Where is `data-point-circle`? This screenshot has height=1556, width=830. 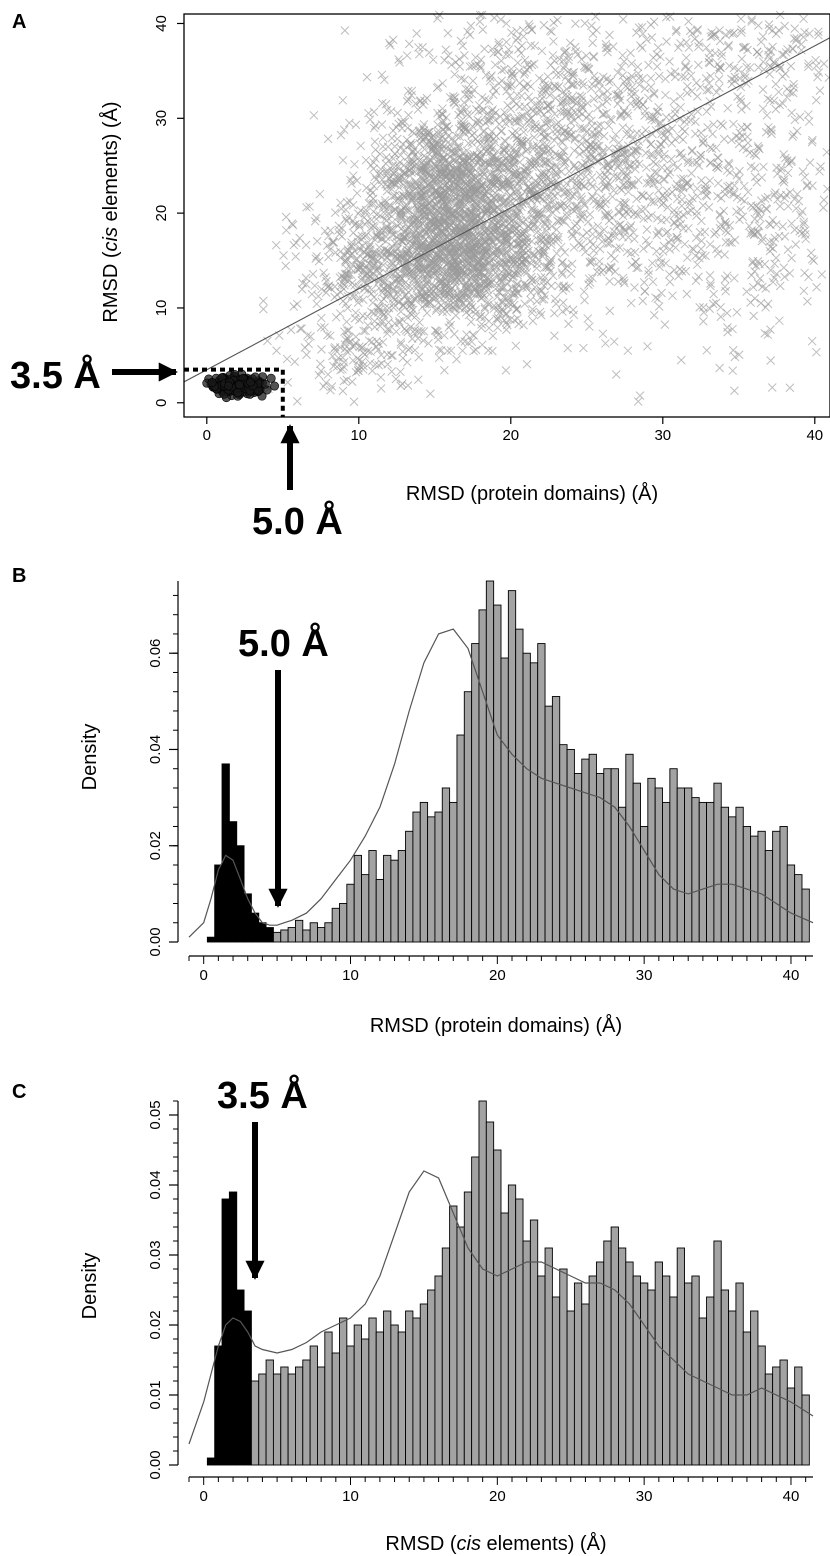
data-point-circle is located at coordinates (212, 382).